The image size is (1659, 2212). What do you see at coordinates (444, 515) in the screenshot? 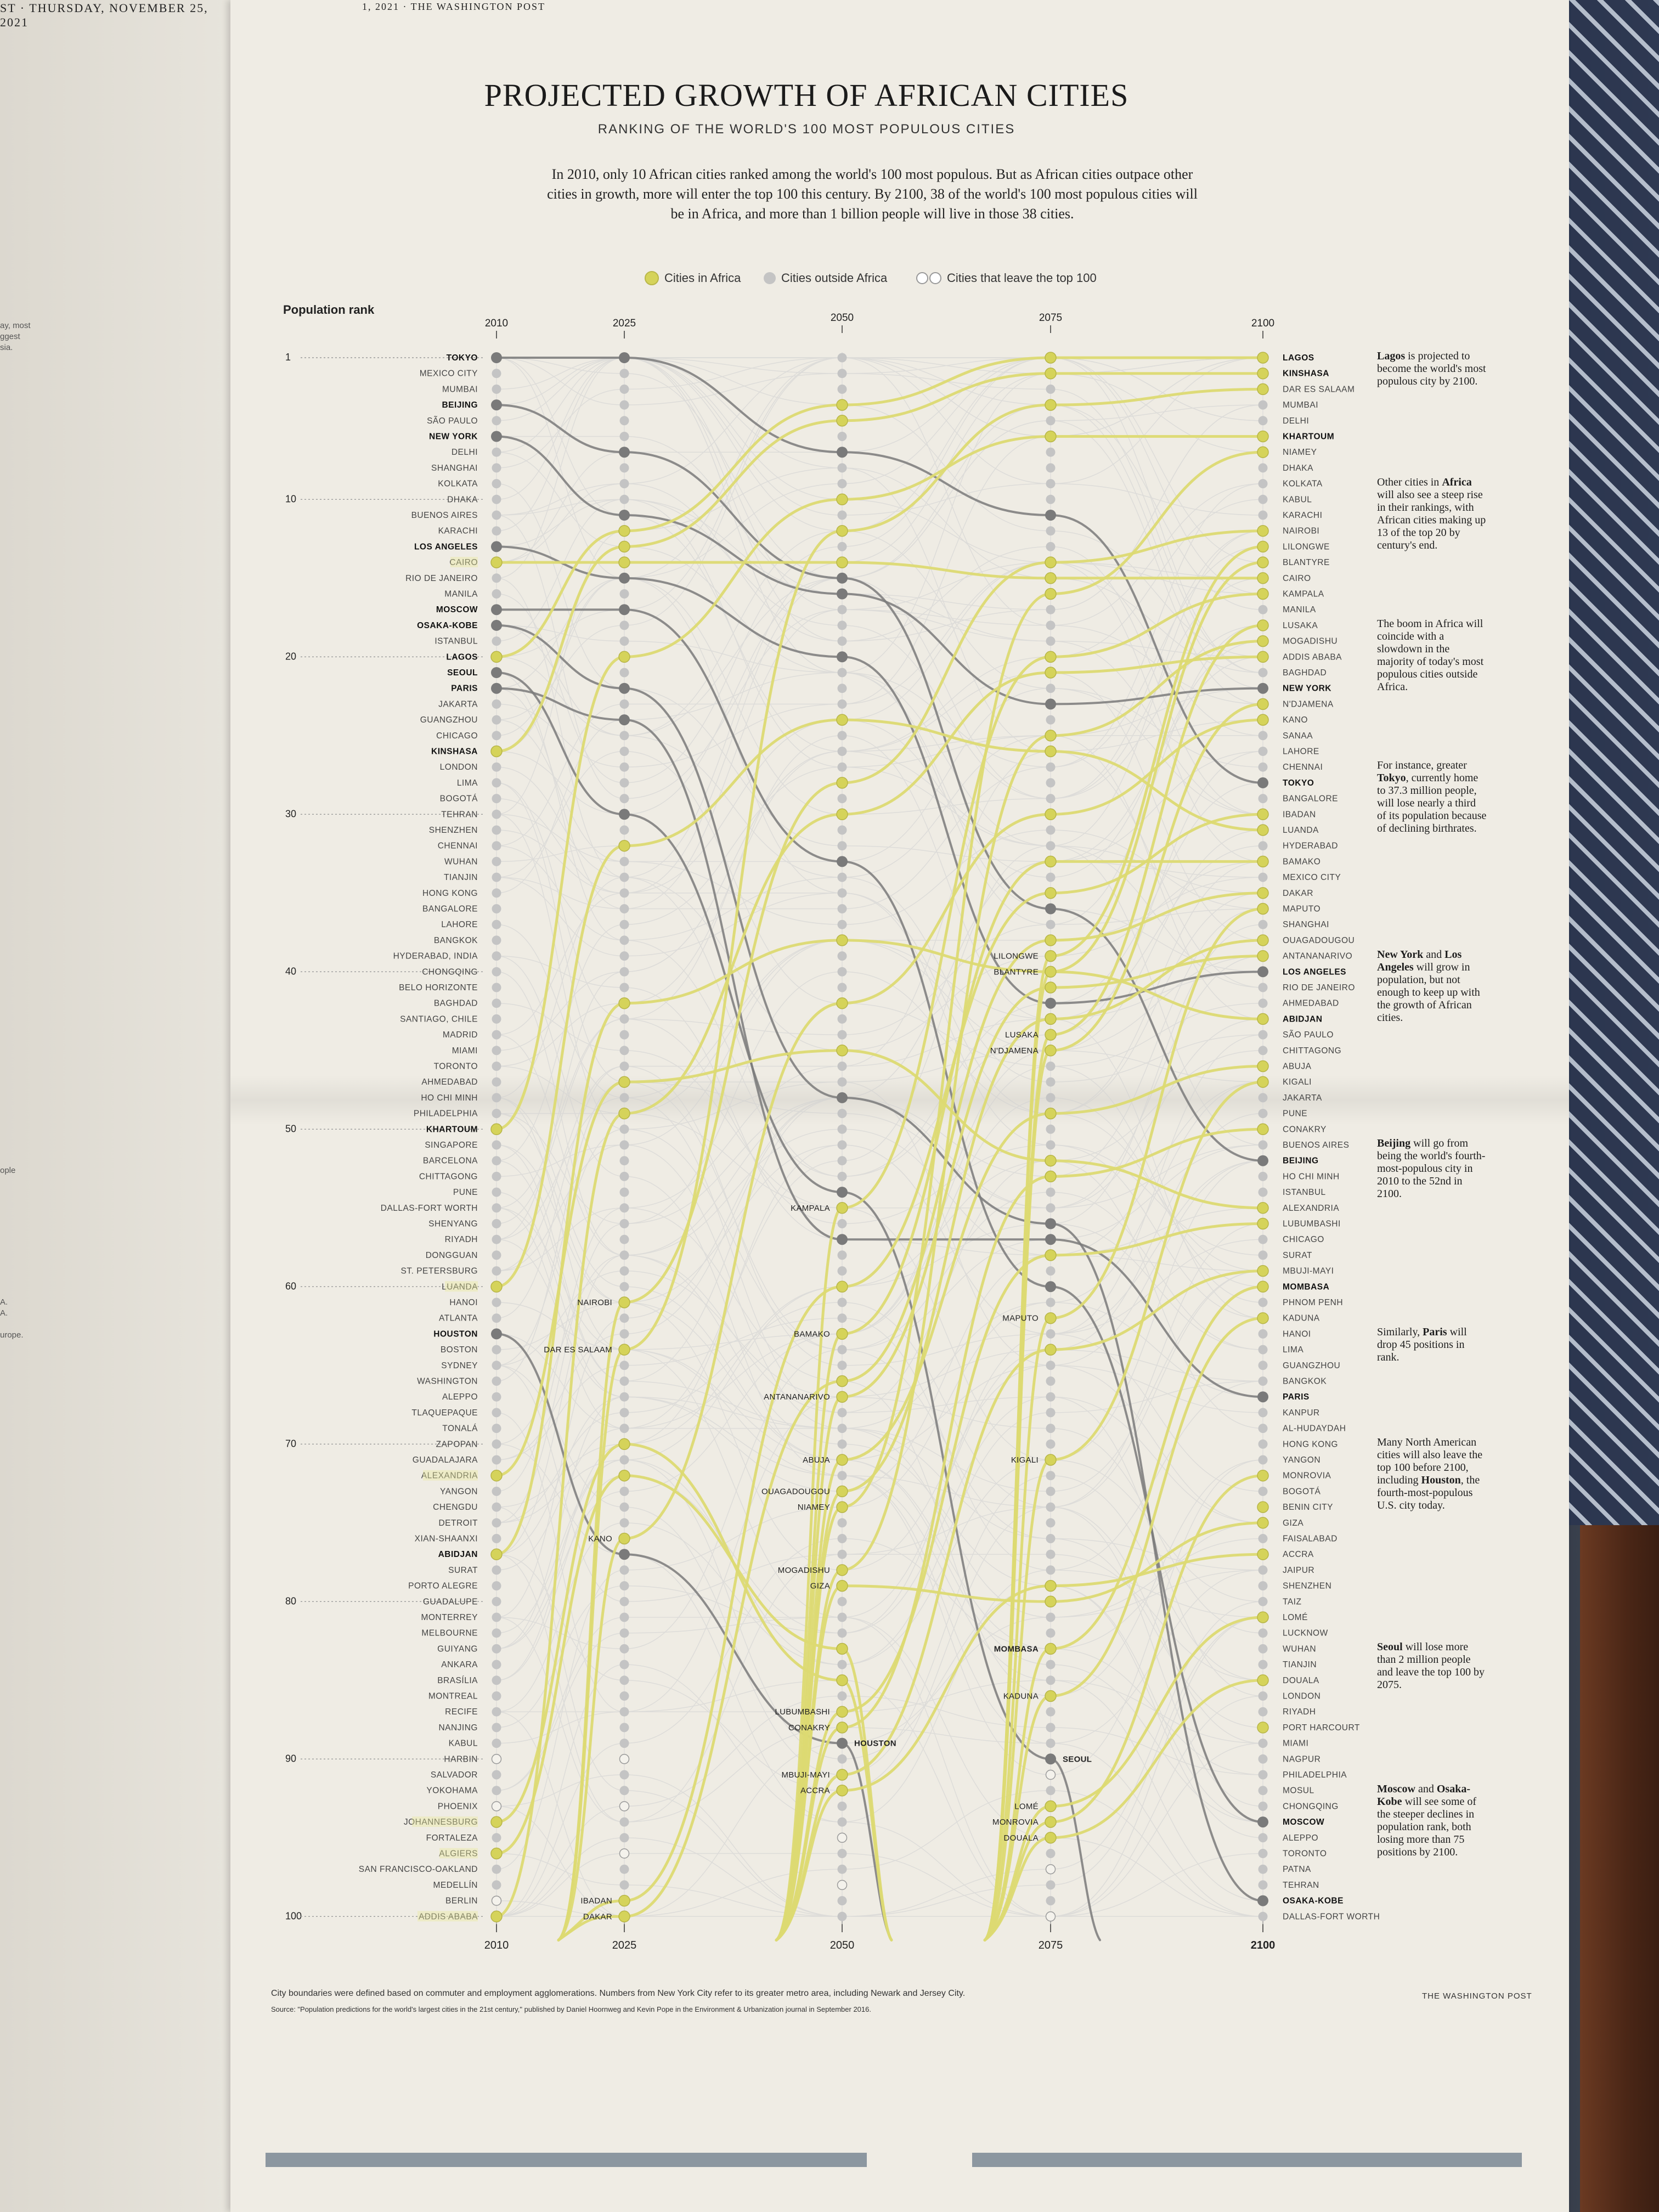
I see `city-label-2010: BUENOS AIRES` at bounding box center [444, 515].